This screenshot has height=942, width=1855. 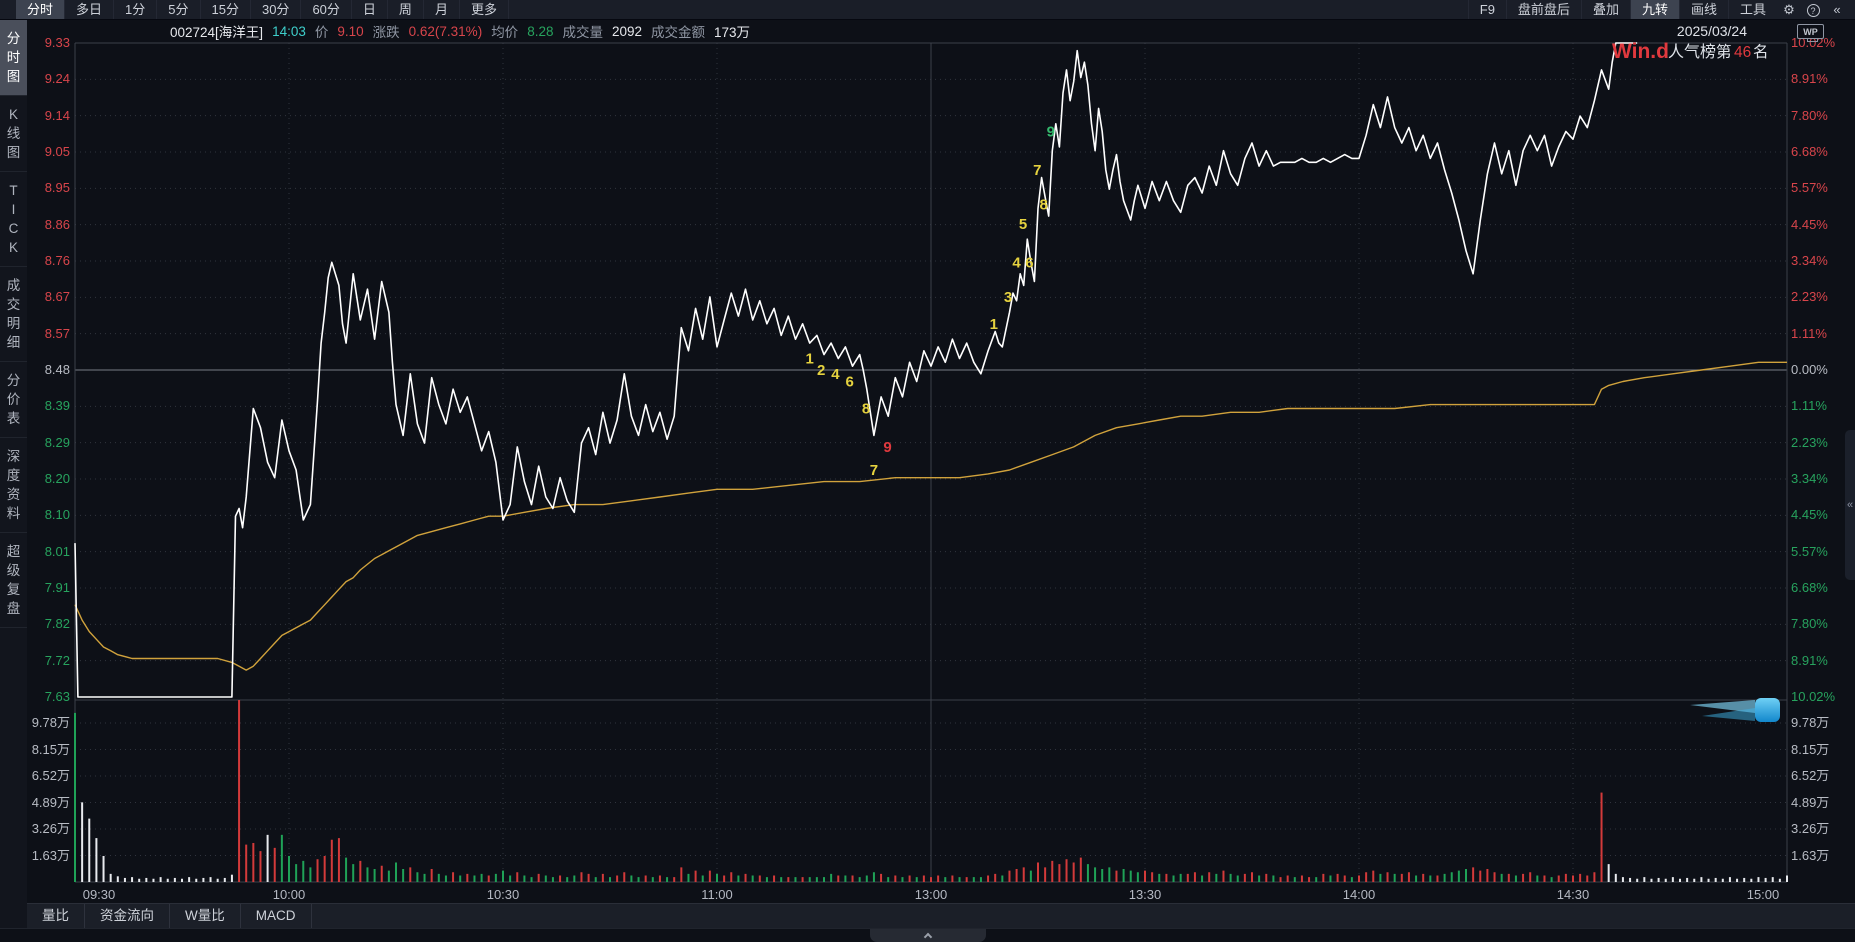 I want to click on menu-item-月: 月, so click(x=442, y=9).